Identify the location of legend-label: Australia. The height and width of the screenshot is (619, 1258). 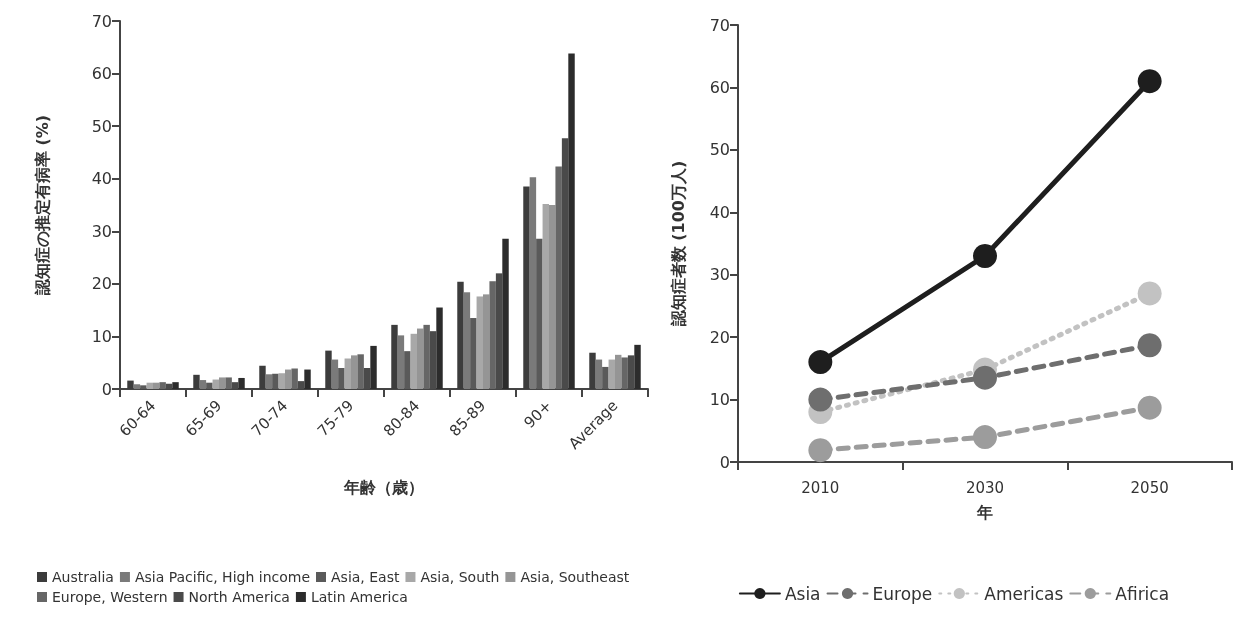
(83, 577).